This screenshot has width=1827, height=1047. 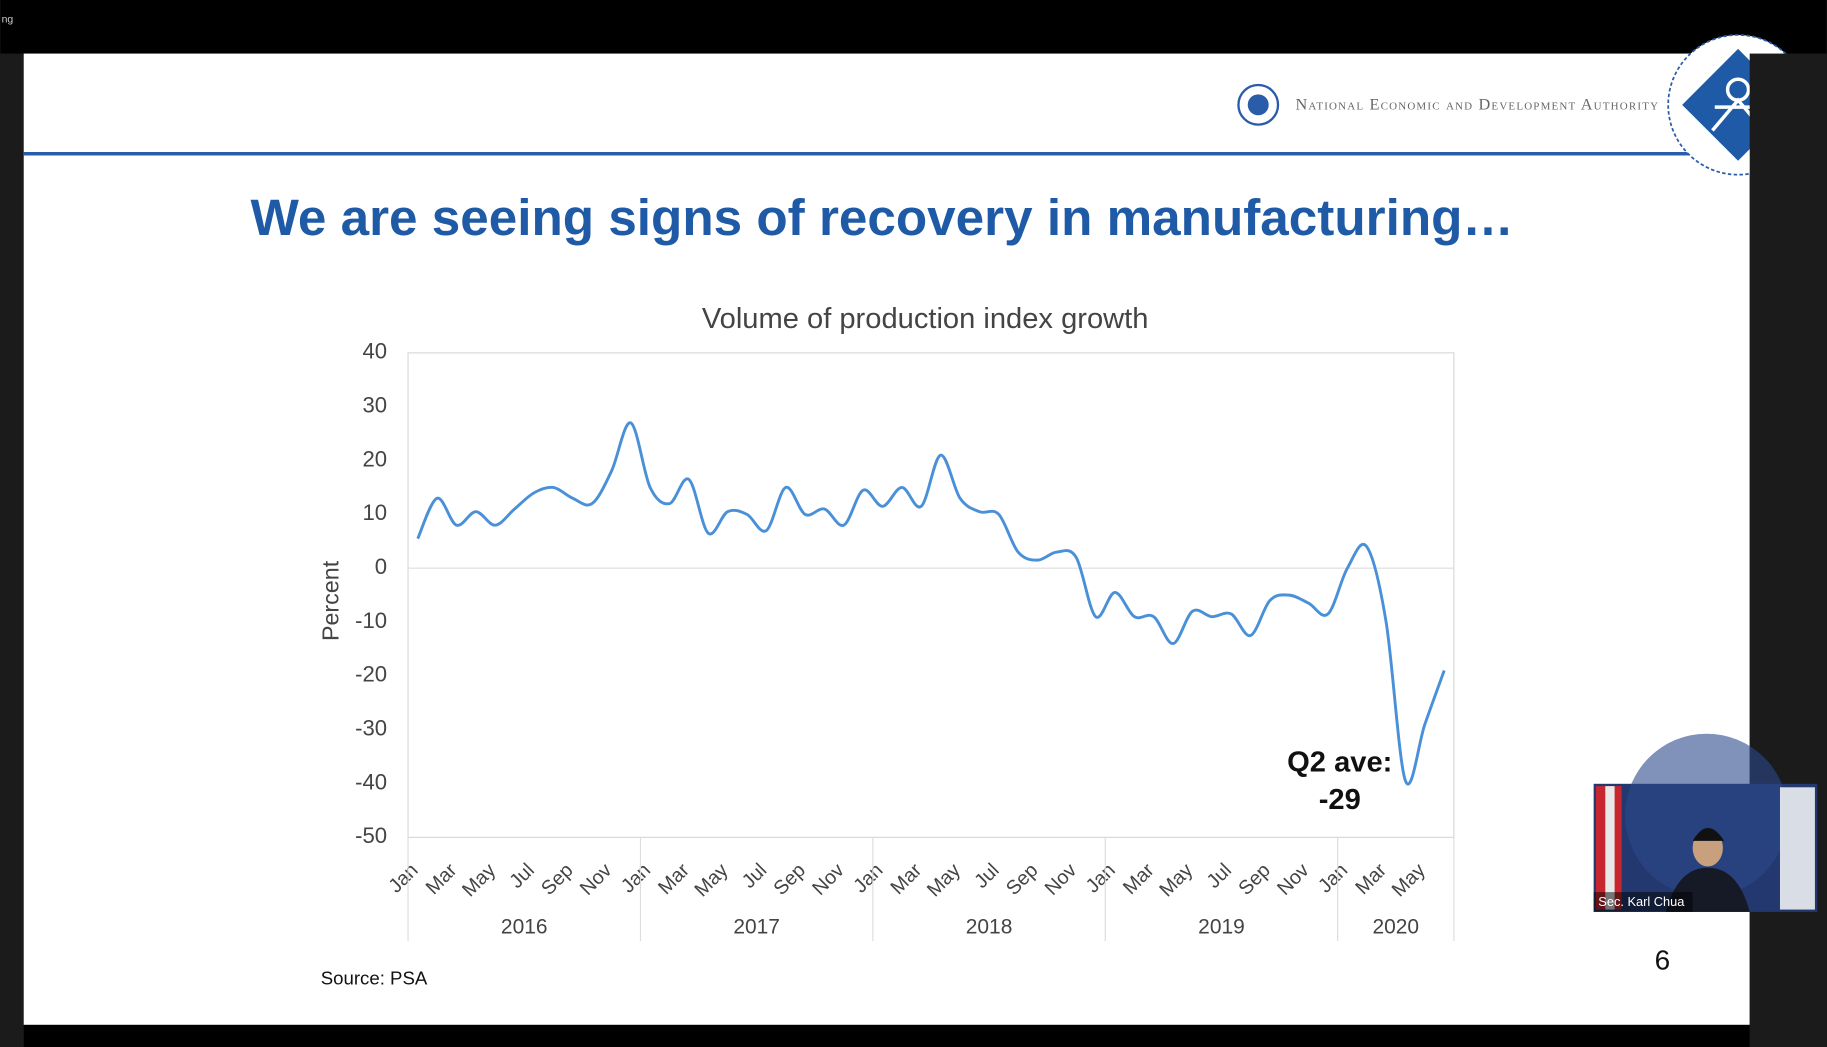 What do you see at coordinates (989, 927) in the screenshot?
I see `x-group-label: 2018` at bounding box center [989, 927].